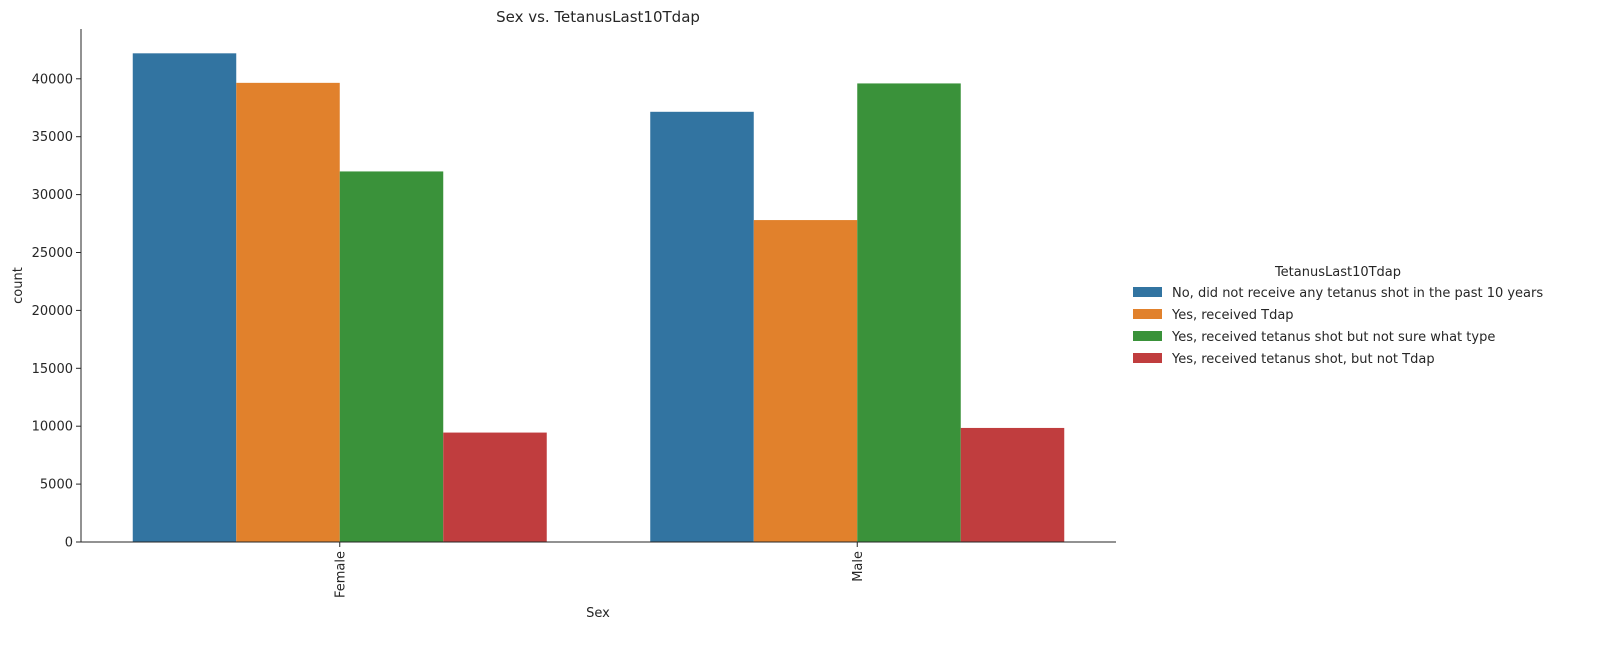 The image size is (1611, 646). What do you see at coordinates (1337, 272) in the screenshot?
I see `legend-title: TetanusLast10Tdap` at bounding box center [1337, 272].